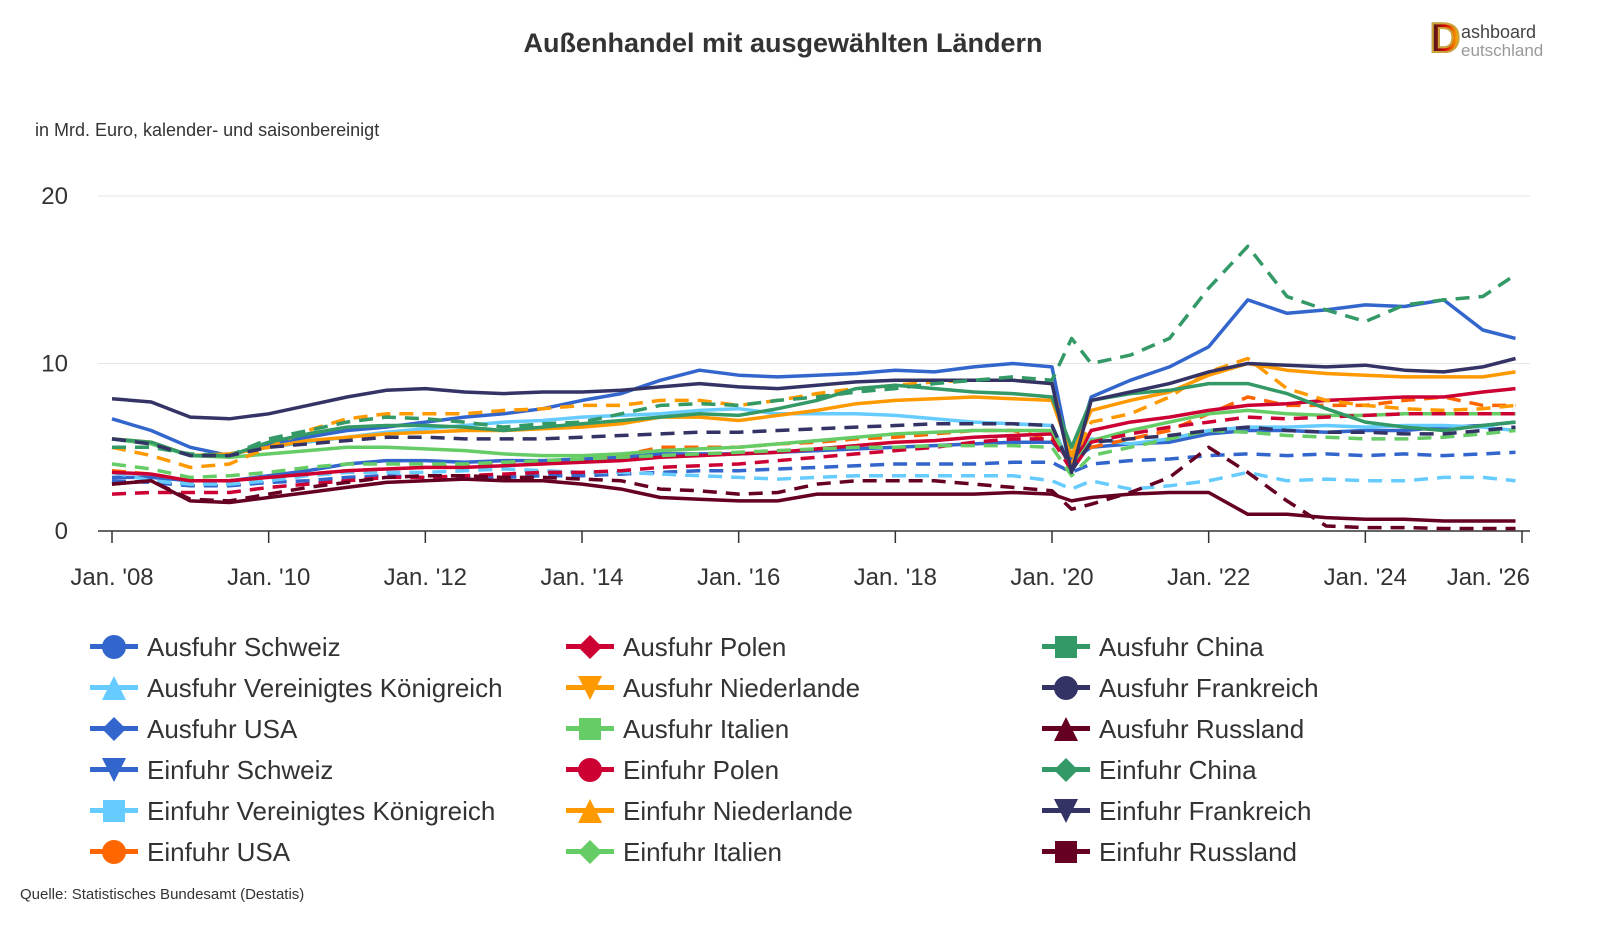 This screenshot has height=940, width=1600. I want to click on legend-item: Einfuhr Niederlande, so click(709, 811).